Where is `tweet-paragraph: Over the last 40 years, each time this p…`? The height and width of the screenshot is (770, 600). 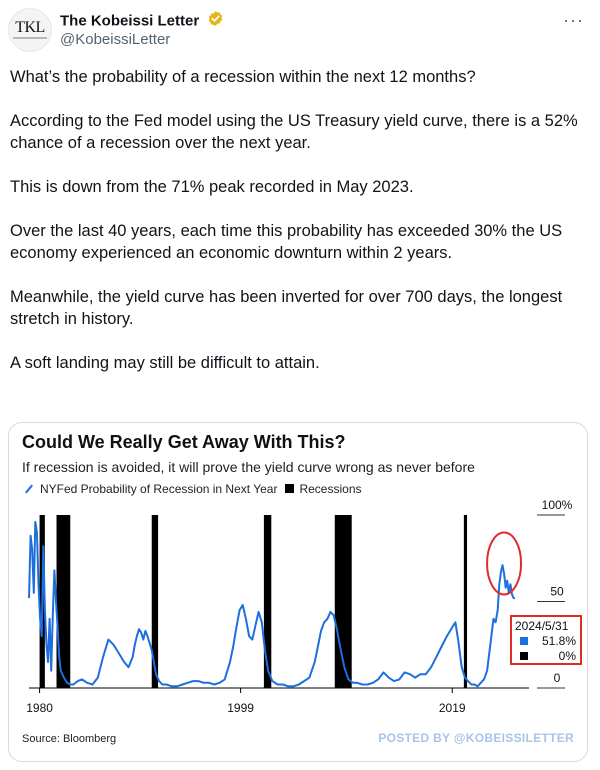
tweet-paragraph: Over the last 40 years, each time this p… is located at coordinates (286, 242).